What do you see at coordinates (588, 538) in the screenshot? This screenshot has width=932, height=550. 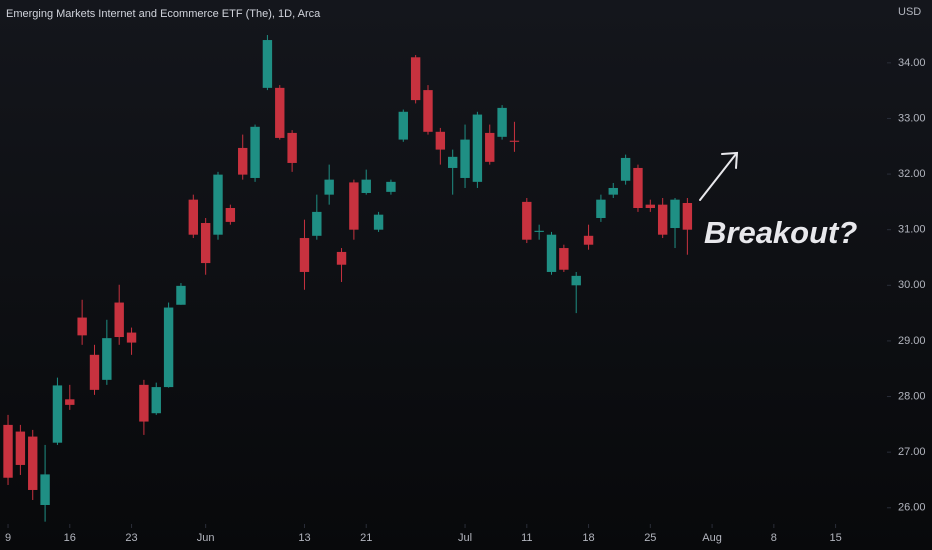 I see `x-tick-label: 18` at bounding box center [588, 538].